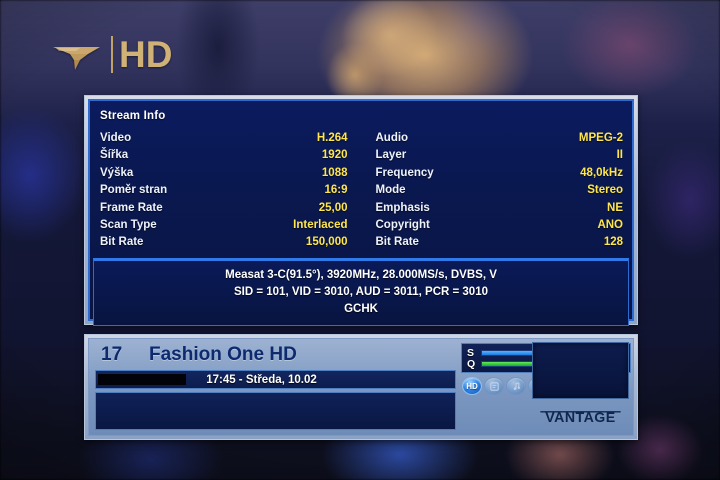 This screenshot has height=480, width=720. Describe the element at coordinates (516, 386) in the screenshot. I see `audio-note-icon` at that location.